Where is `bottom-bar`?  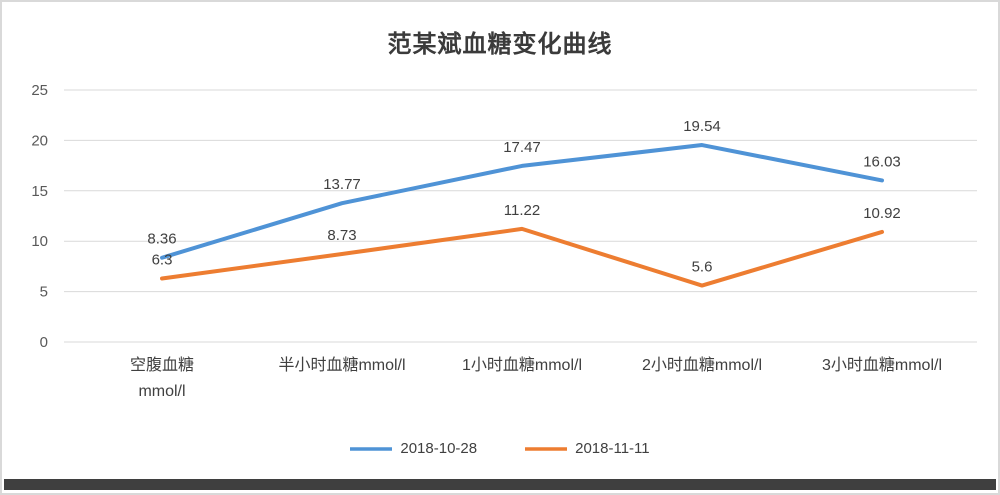
bottom-bar is located at coordinates (500, 484).